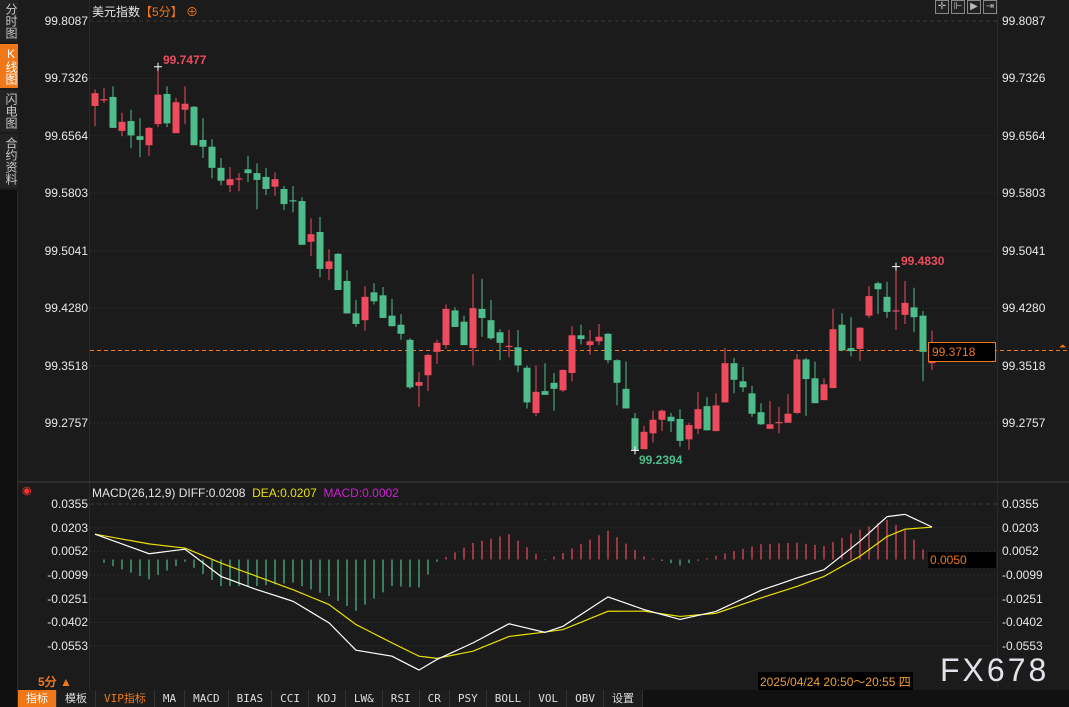 The width and height of the screenshot is (1069, 707). Describe the element at coordinates (55, 682) in the screenshot. I see `period-selector: 5分 ▲` at that location.